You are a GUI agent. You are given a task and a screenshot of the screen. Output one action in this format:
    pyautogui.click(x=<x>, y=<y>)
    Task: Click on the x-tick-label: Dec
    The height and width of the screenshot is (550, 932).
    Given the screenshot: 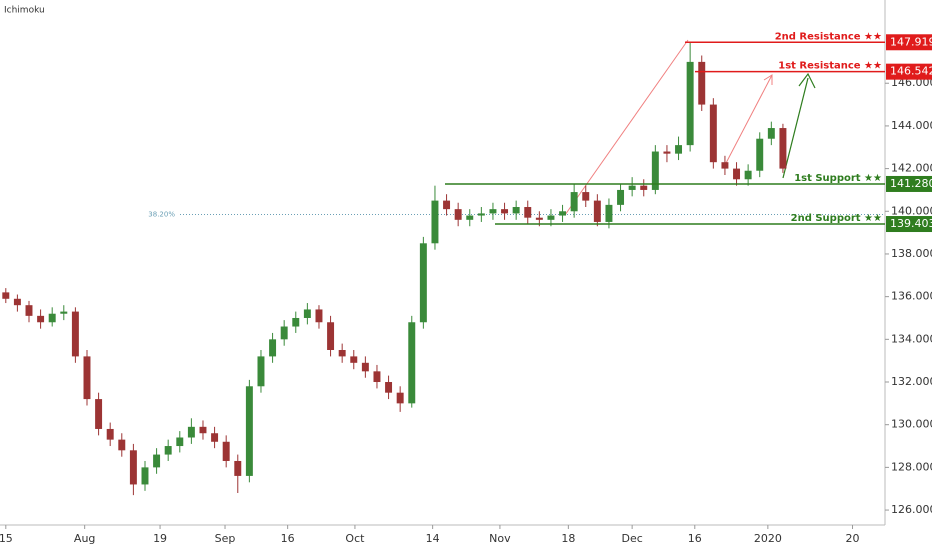 What is the action you would take?
    pyautogui.click(x=631, y=538)
    